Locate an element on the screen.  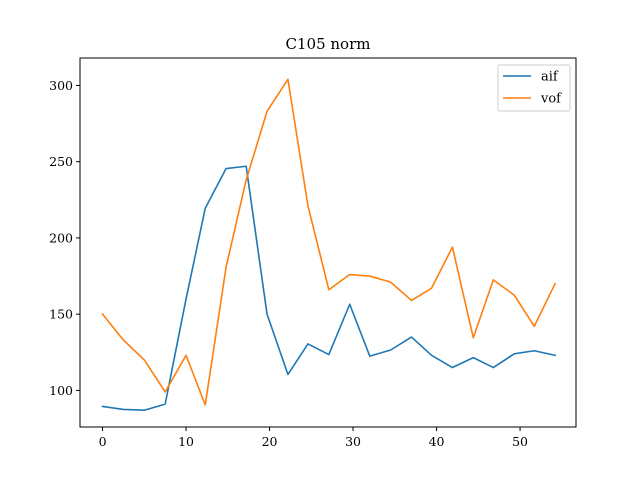
legend: aif vof is located at coordinates (534, 88).